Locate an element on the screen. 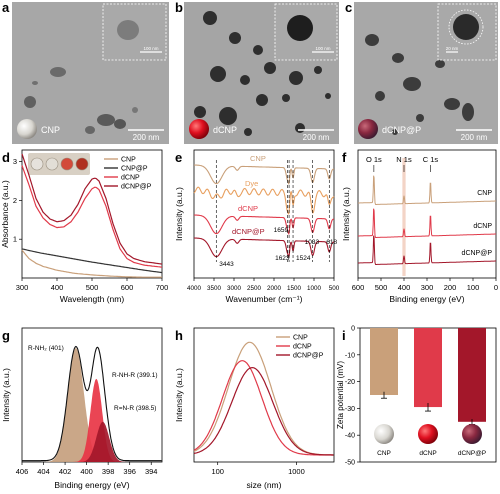 The height and width of the screenshot is (494, 500). series-label-e: dCNP is located at coordinates (248, 208).